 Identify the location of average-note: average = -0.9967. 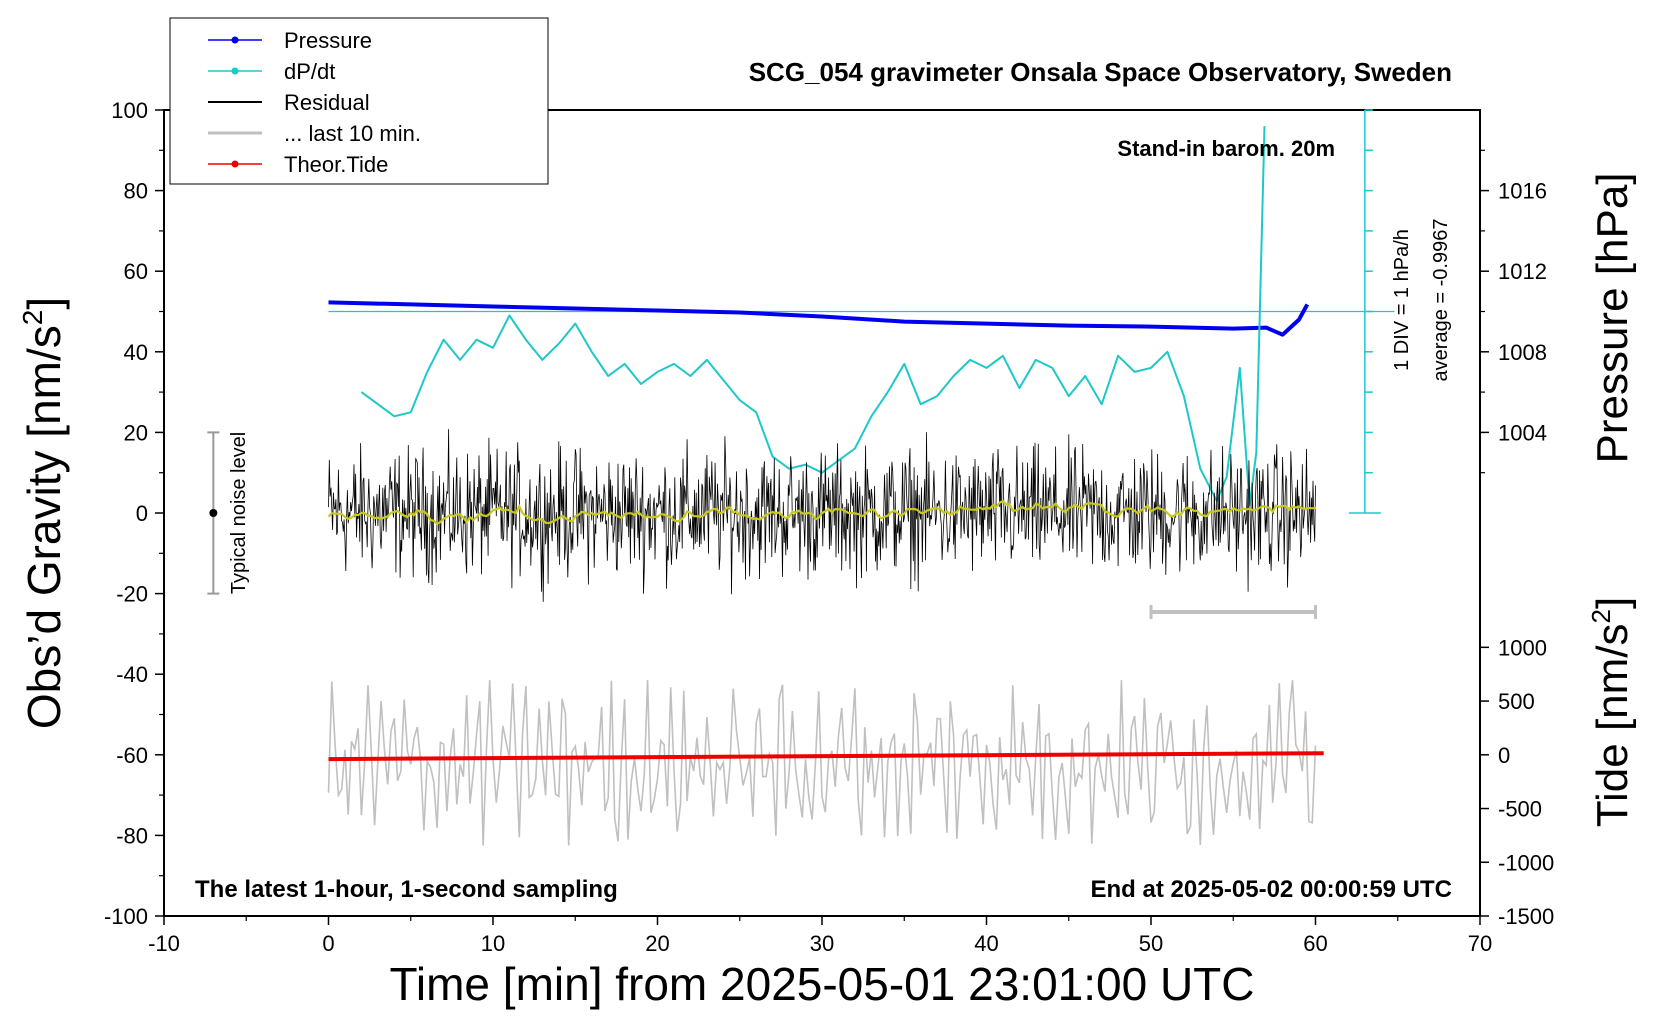
(1441, 300).